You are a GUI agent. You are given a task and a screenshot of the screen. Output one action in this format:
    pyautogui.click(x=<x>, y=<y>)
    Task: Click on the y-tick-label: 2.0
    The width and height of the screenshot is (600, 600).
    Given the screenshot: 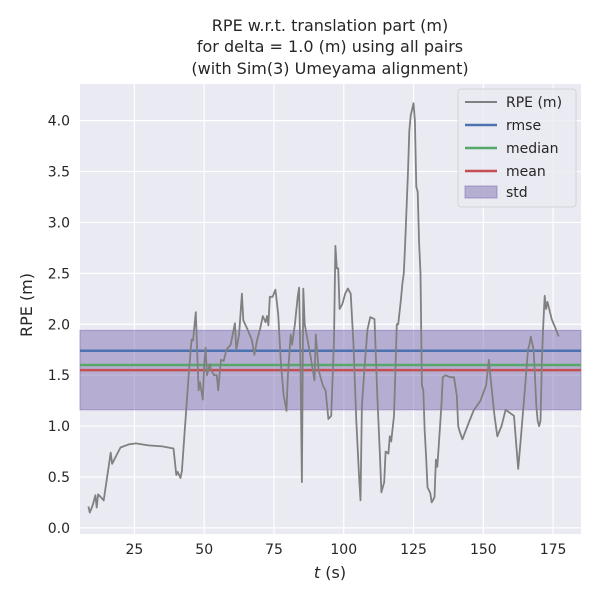 What is the action you would take?
    pyautogui.click(x=59, y=325)
    